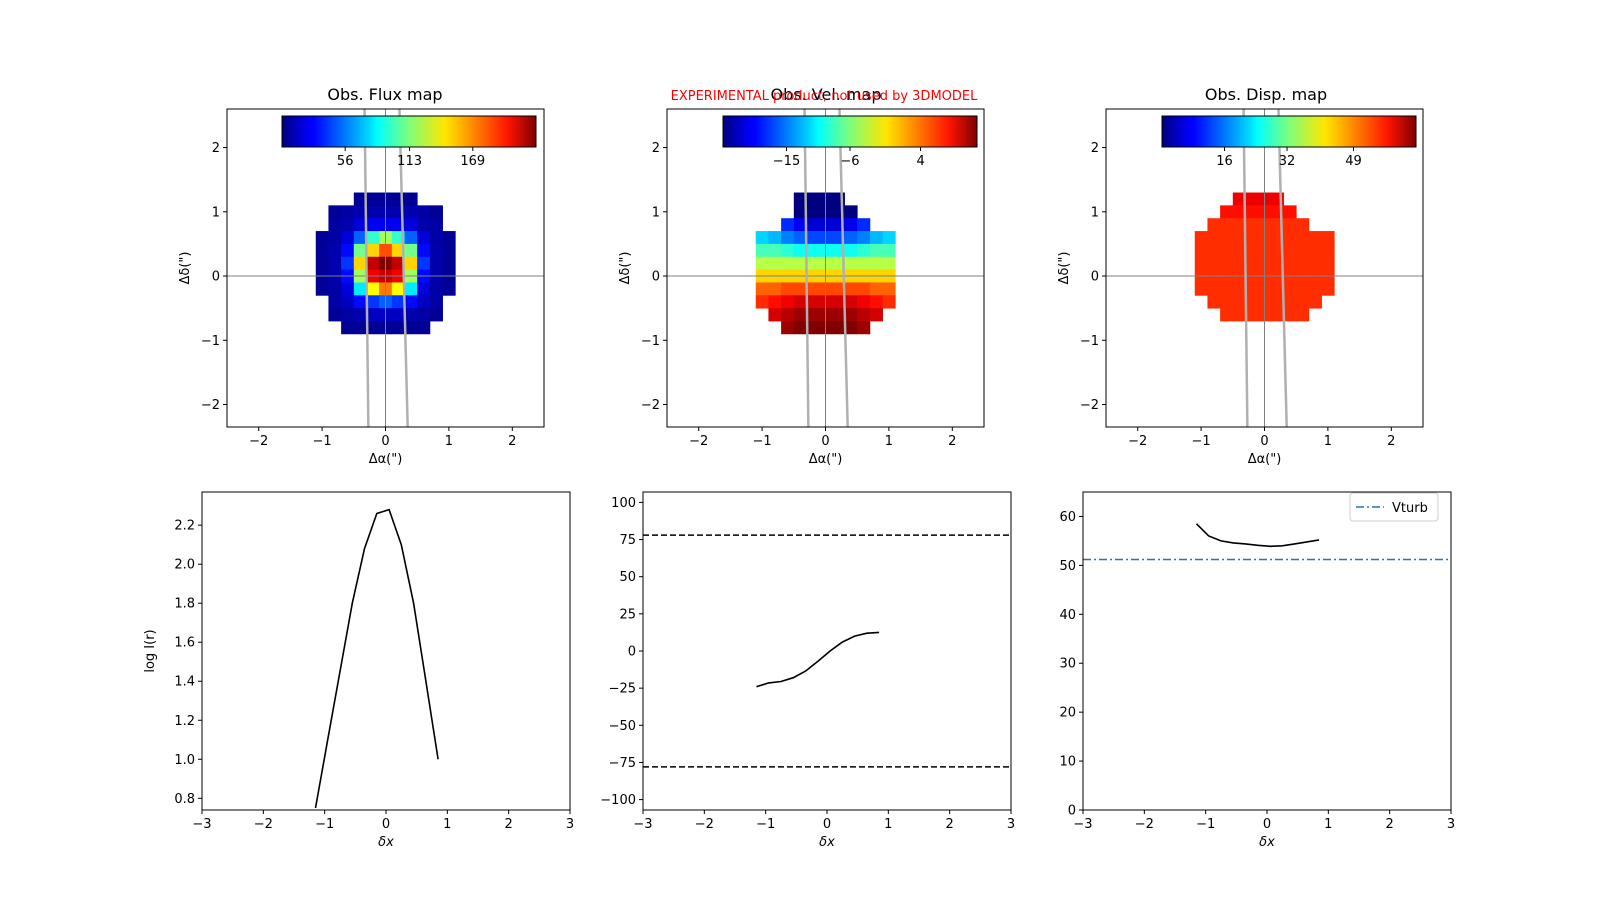  What do you see at coordinates (386, 842) in the screenshot?
I see `x-axis-label: δx` at bounding box center [386, 842].